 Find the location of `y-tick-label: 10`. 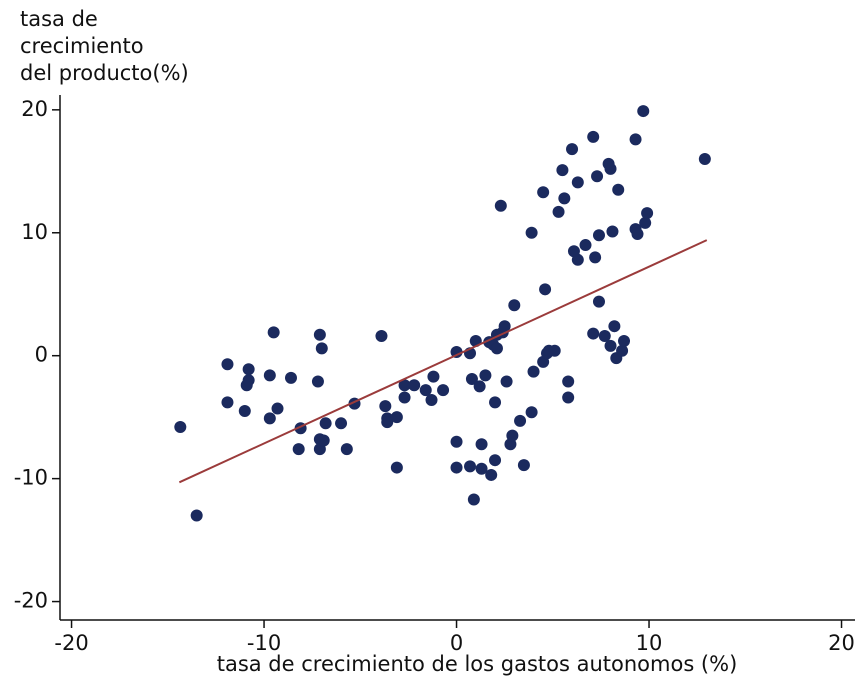

y-tick-label: 10 is located at coordinates (34, 232).